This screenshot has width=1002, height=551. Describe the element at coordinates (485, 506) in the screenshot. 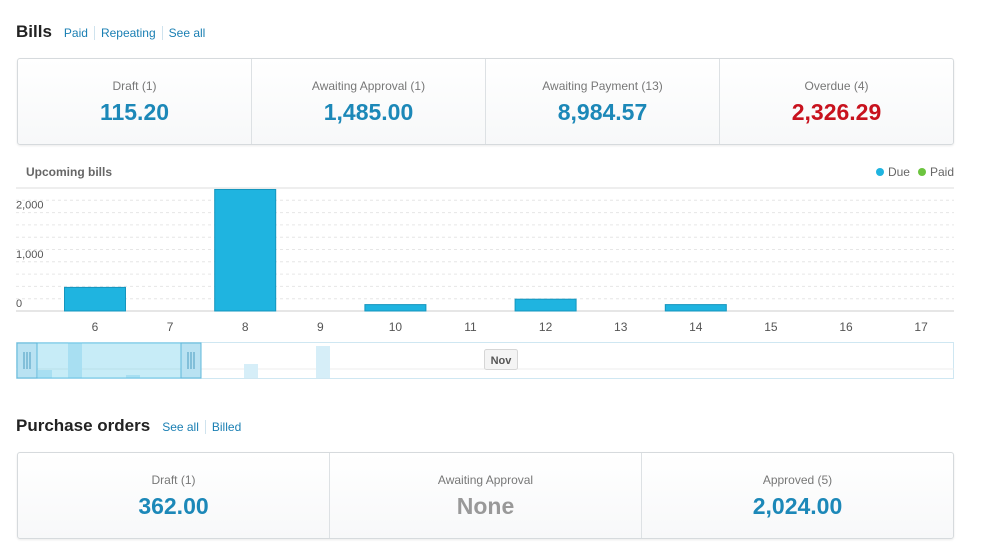

I see `card-value: None` at that location.